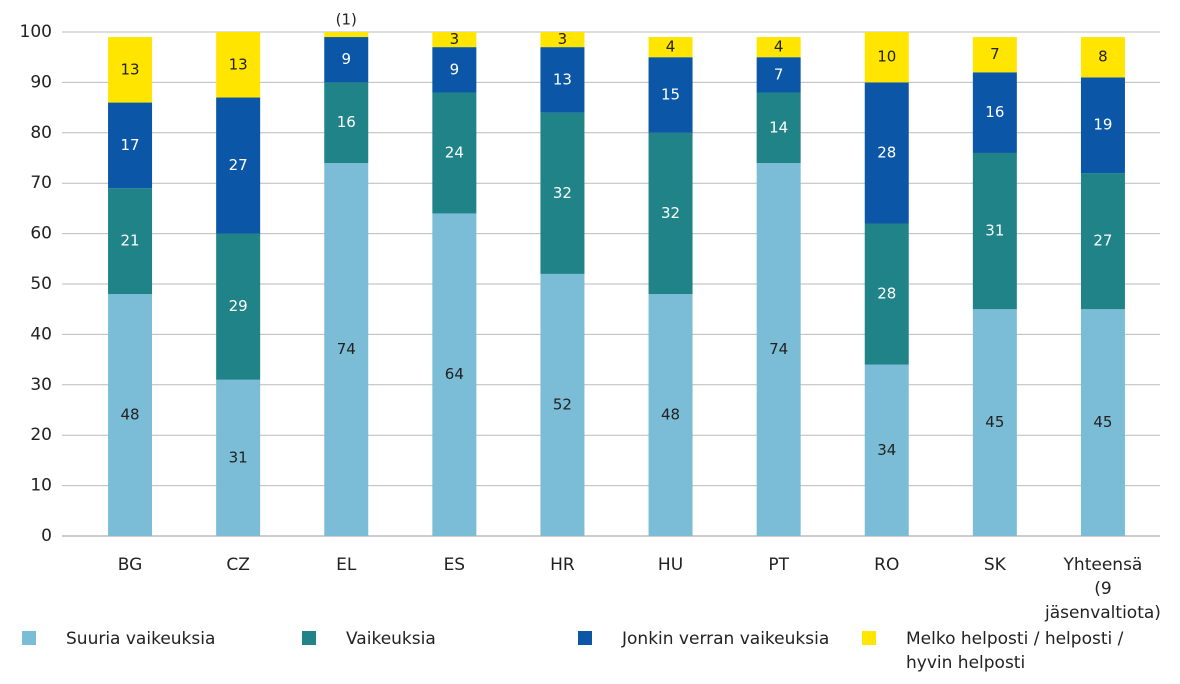 The width and height of the screenshot is (1180, 684). I want to click on x-tick-label: SK, so click(995, 565).